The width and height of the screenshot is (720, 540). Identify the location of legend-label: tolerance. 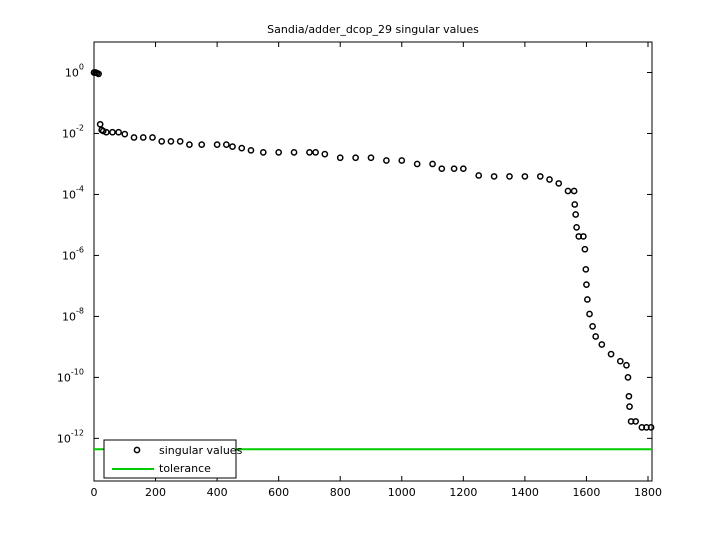
(185, 468).